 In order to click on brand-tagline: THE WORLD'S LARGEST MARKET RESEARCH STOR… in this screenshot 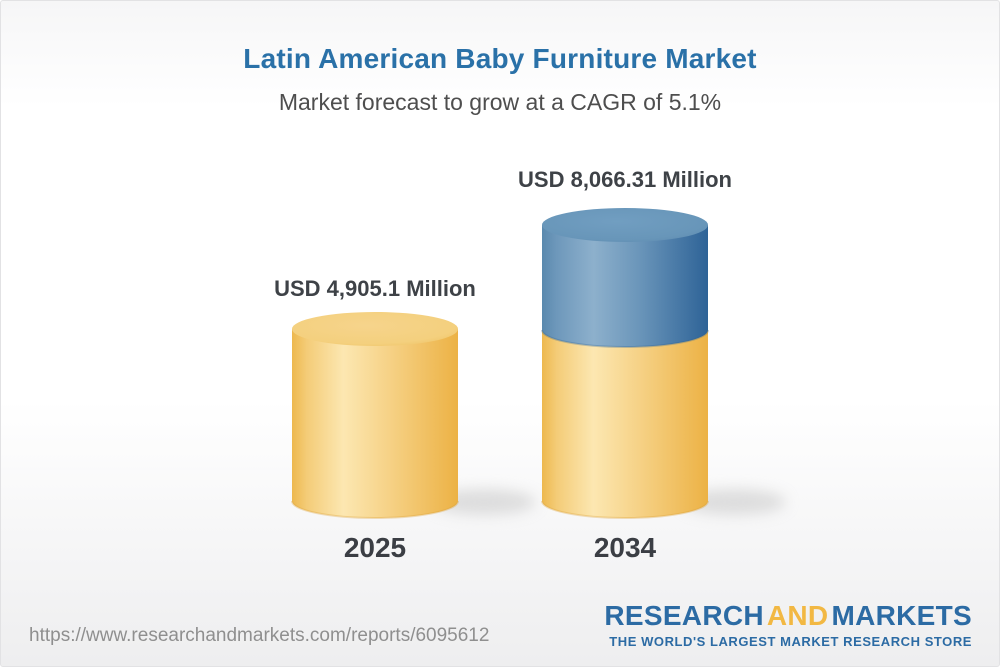, I will do `click(790, 641)`.